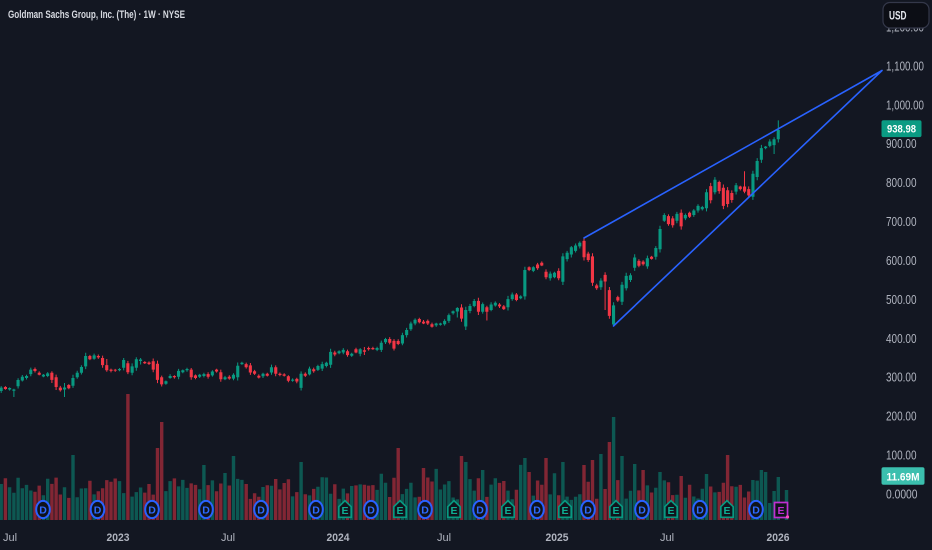  I want to click on svg-text: 100.00, so click(901, 456).